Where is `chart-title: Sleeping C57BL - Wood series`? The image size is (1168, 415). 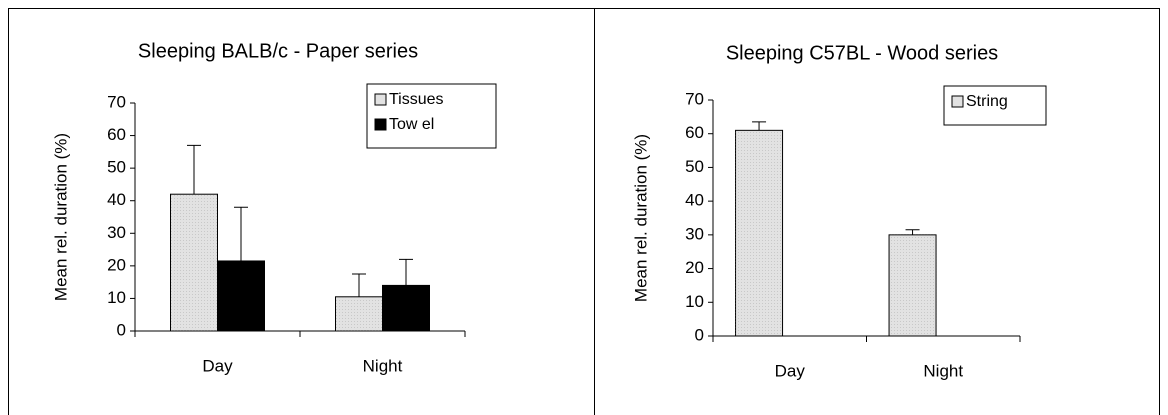
chart-title: Sleeping C57BL - Wood series is located at coordinates (862, 53).